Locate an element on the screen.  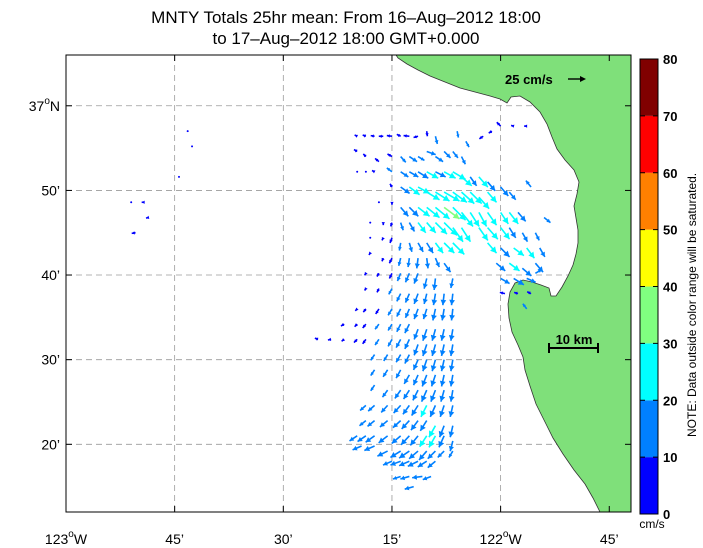
colorbar-tick-label: 10 is located at coordinates (670, 457).